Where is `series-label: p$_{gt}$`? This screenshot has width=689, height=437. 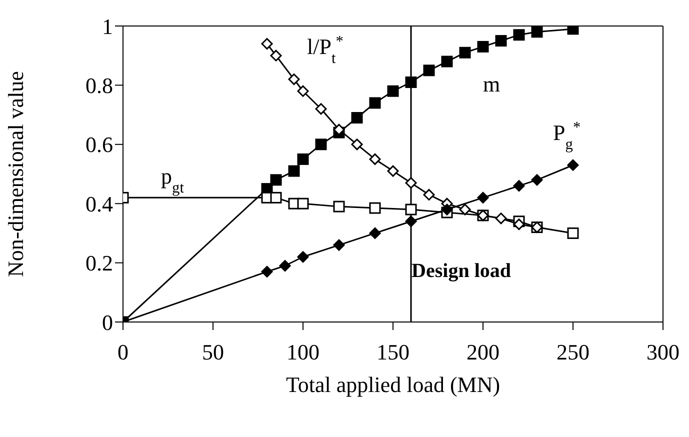 series-label: p$_{gt}$ is located at coordinates (173, 180).